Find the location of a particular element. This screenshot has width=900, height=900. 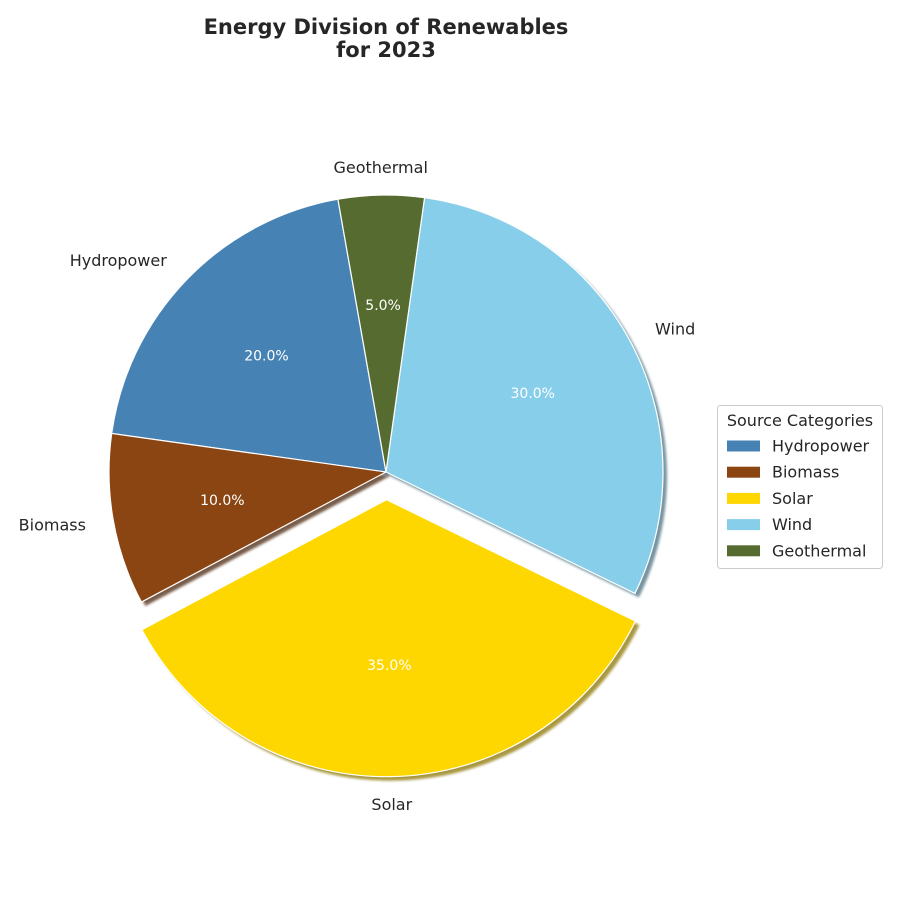

chart-title-line-1: Energy Division of Renewables is located at coordinates (386, 27).